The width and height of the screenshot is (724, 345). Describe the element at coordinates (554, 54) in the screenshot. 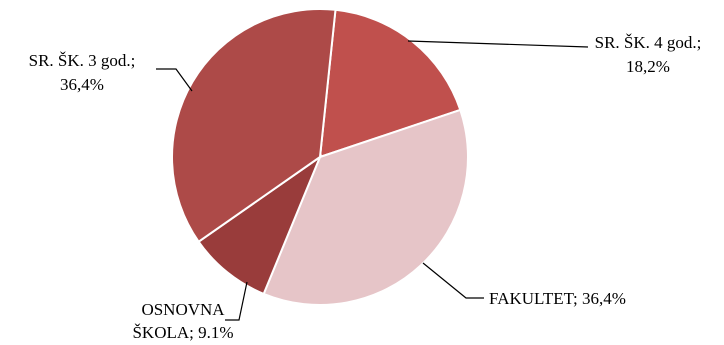

I see `label-group-sr-sk-4: SR. ŠK. 4 god.; 18,2%` at that location.